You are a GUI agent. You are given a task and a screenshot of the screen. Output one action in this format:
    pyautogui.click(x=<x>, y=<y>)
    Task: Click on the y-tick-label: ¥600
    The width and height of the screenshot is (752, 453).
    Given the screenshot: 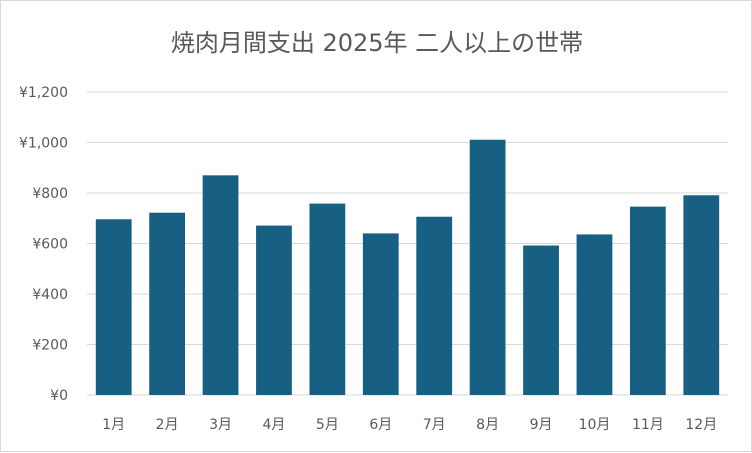 What is the action you would take?
    pyautogui.click(x=50, y=245)
    